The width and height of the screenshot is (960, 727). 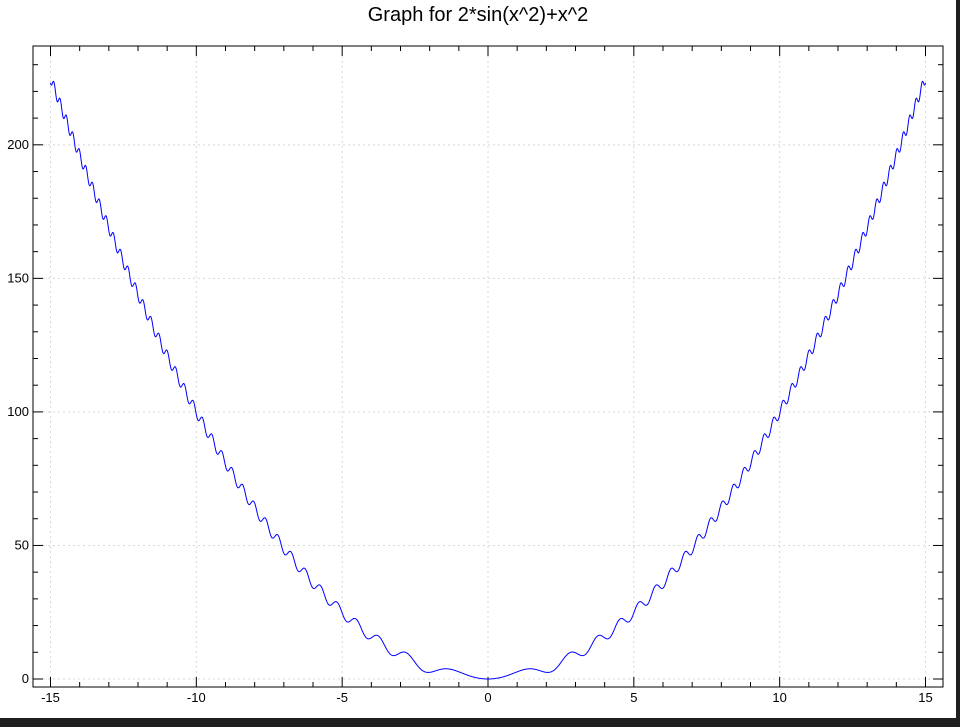 I want to click on x-tick-label: 15, so click(x=925, y=697).